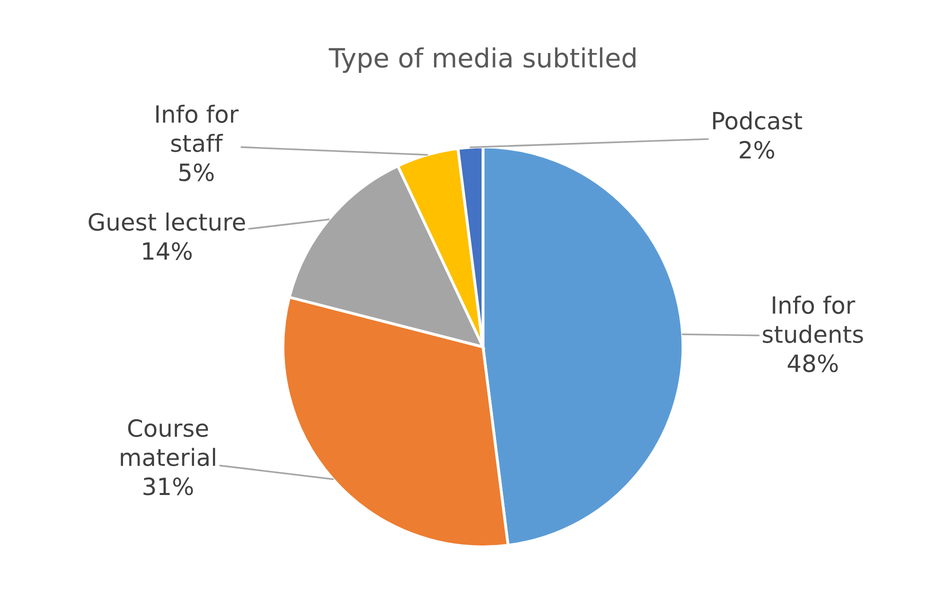 Image resolution: width=944 pixels, height=601 pixels. I want to click on slice-label: Guest lecture, so click(166, 221).